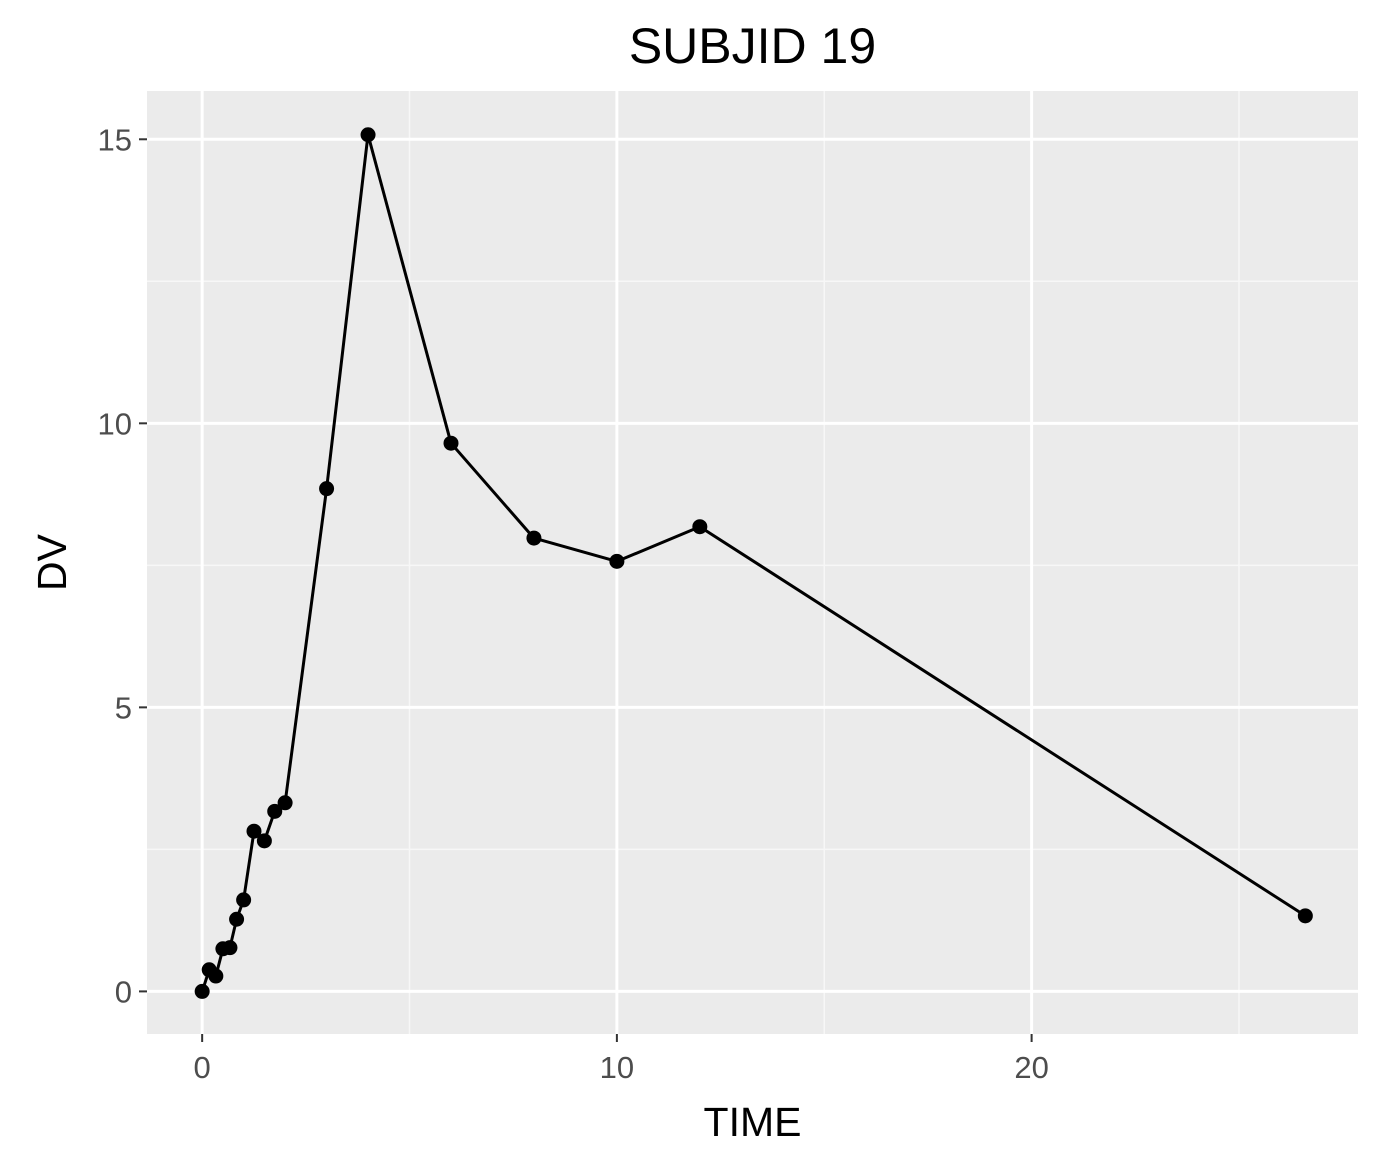 The image size is (1381, 1173). I want to click on y-tick-label: 15, so click(115, 139).